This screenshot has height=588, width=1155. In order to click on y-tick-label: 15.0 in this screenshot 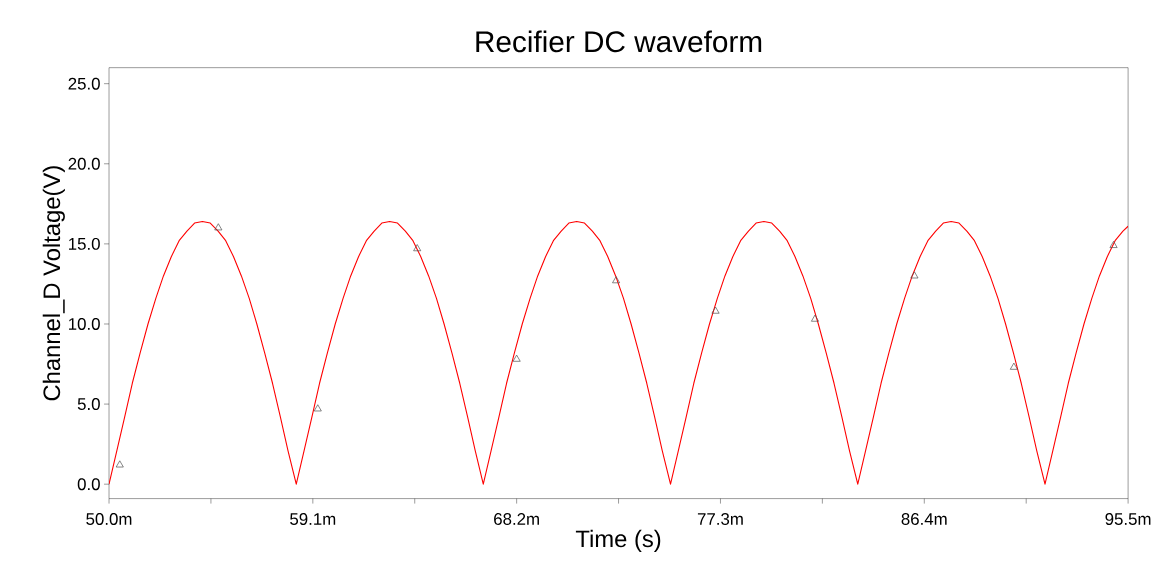, I will do `click(84, 243)`.